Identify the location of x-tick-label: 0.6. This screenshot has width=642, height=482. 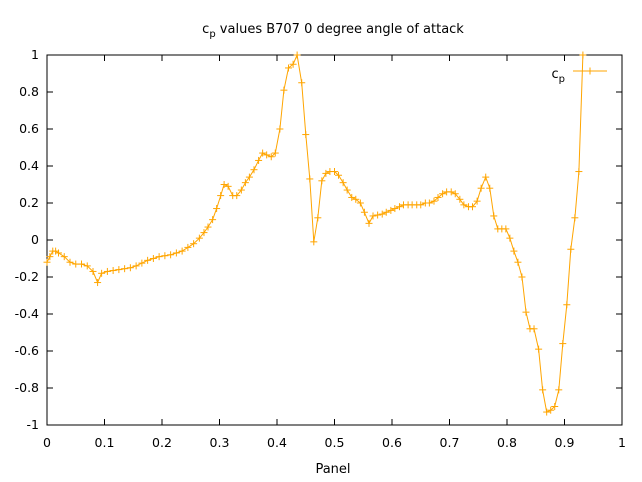
(392, 442).